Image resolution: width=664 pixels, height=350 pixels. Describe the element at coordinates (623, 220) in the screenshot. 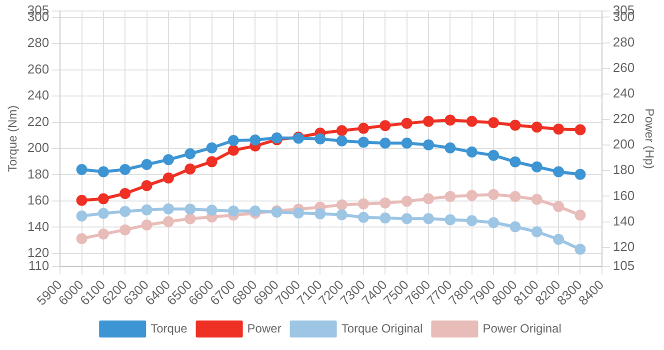

I see `y2-tick-label: 140` at that location.